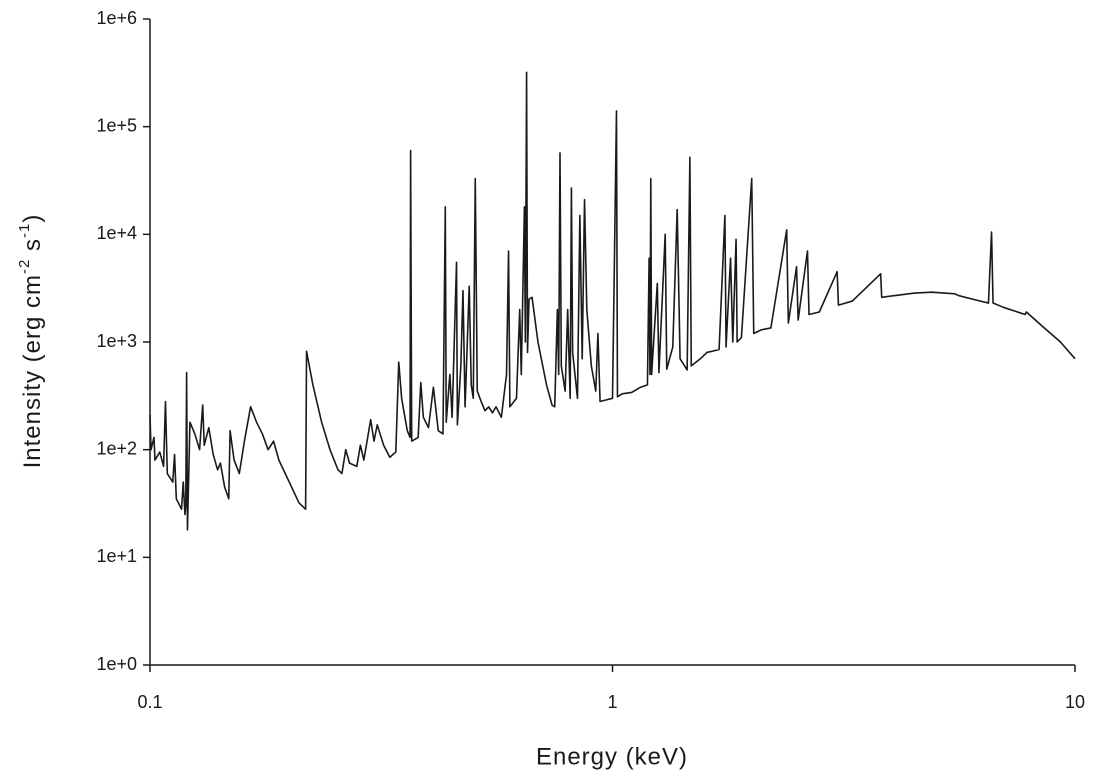  What do you see at coordinates (116, 18) in the screenshot?
I see `y-tick-label: 1e+6` at bounding box center [116, 18].